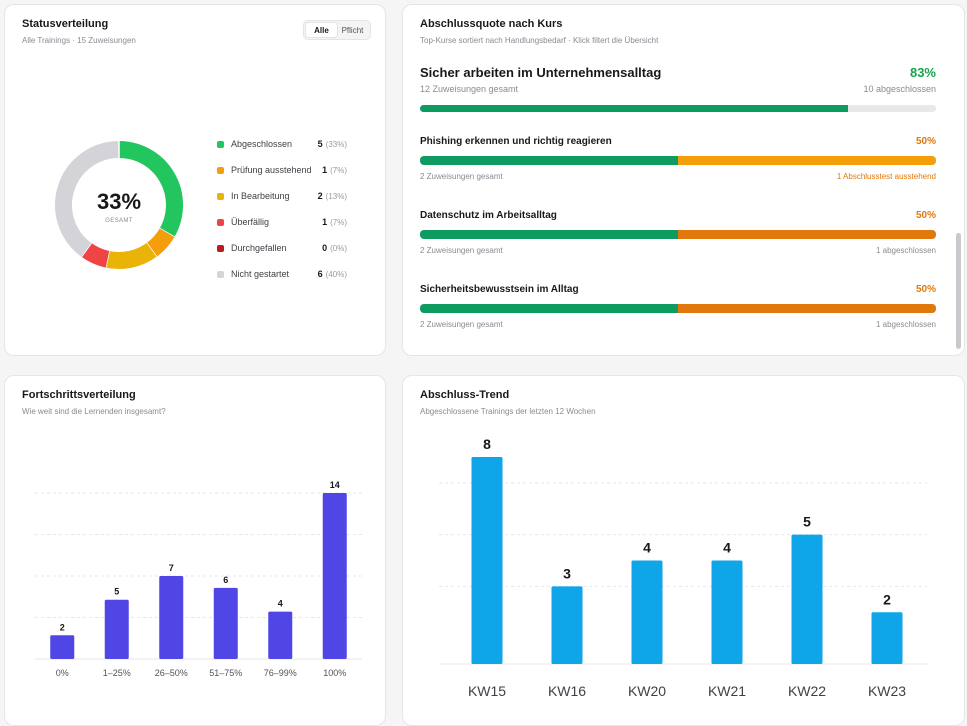  What do you see at coordinates (465, 395) in the screenshot?
I see `trend-title: Abschluss-Trend` at bounding box center [465, 395].